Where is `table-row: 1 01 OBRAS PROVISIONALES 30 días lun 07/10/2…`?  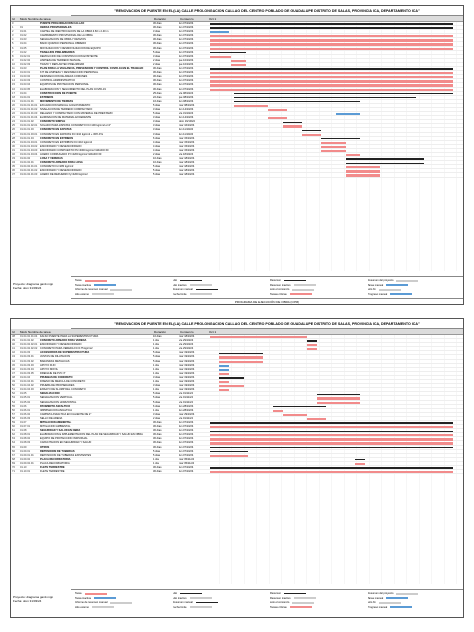
table-row: 1 01 OBRAS PROVISIONALES 30 días lun 07/10/2… is located at coordinates (237, 28).